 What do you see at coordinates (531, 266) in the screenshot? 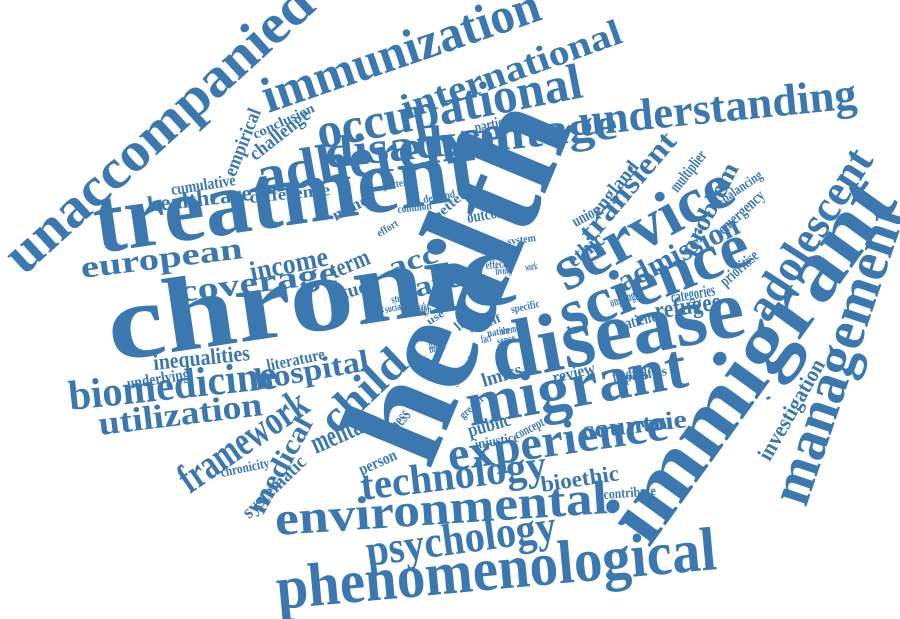
I see `word-work: work` at bounding box center [531, 266].